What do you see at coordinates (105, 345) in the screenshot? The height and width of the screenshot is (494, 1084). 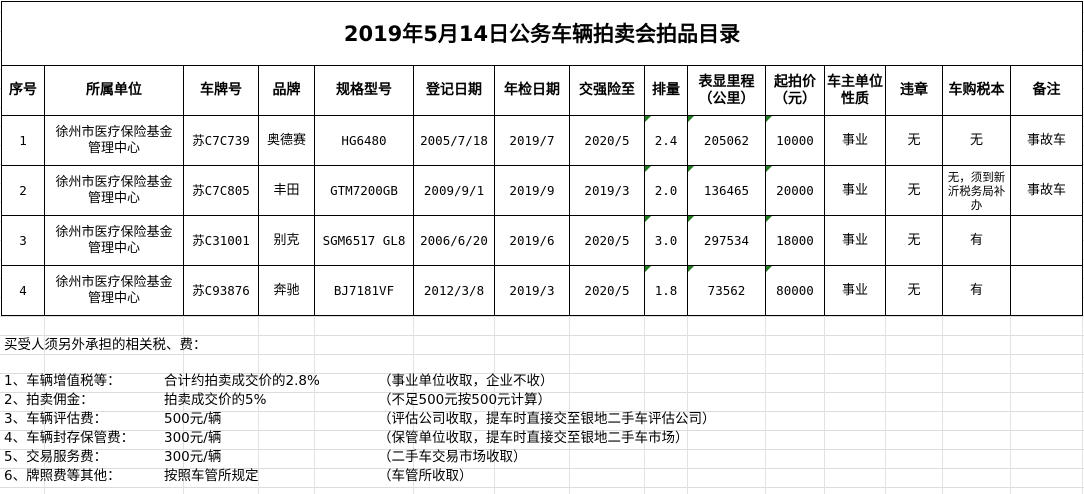 I see `notes-heading: 买受人须另外承担的相关税、费：` at bounding box center [105, 345].